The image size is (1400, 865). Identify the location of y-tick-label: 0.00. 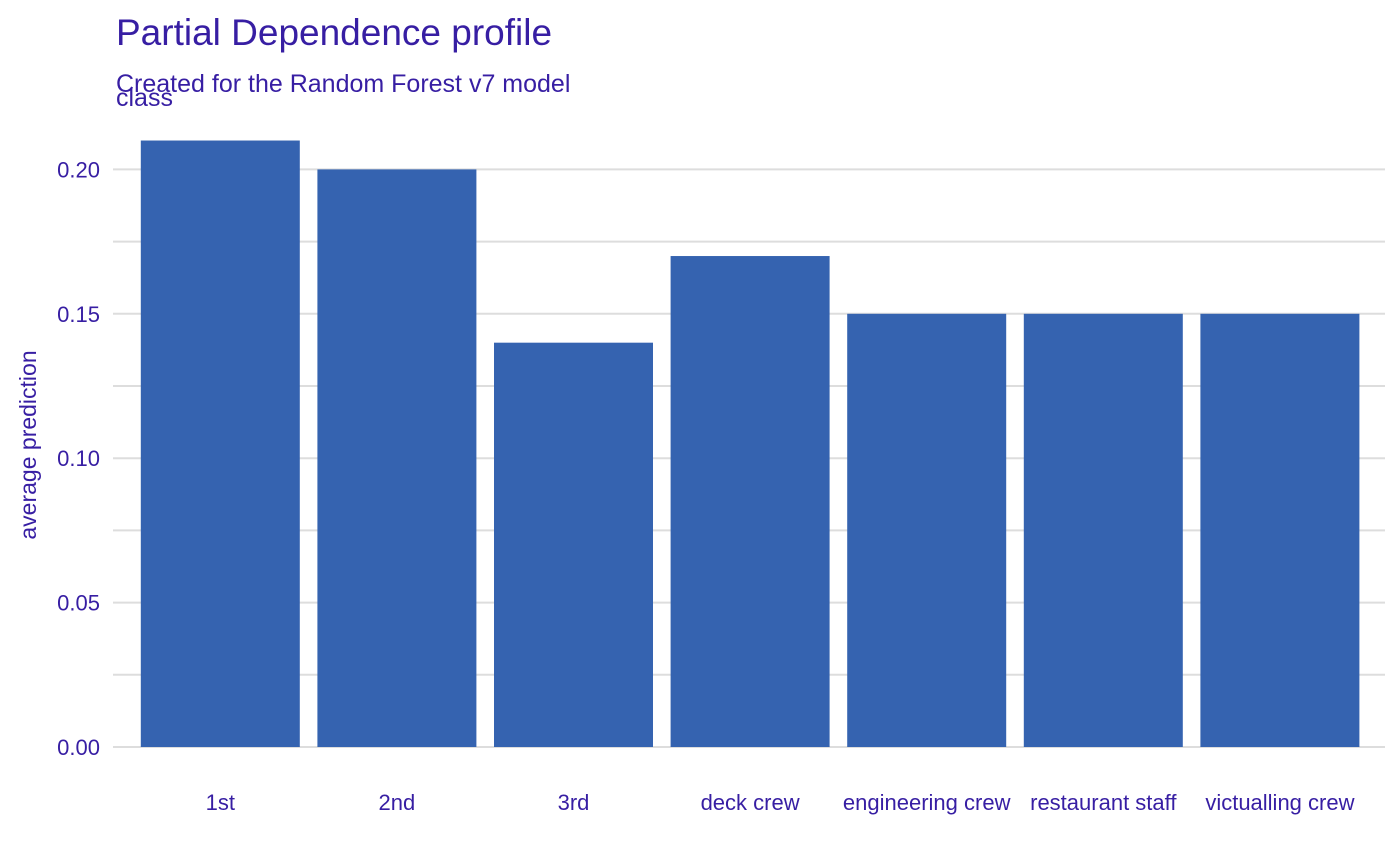
(78, 747).